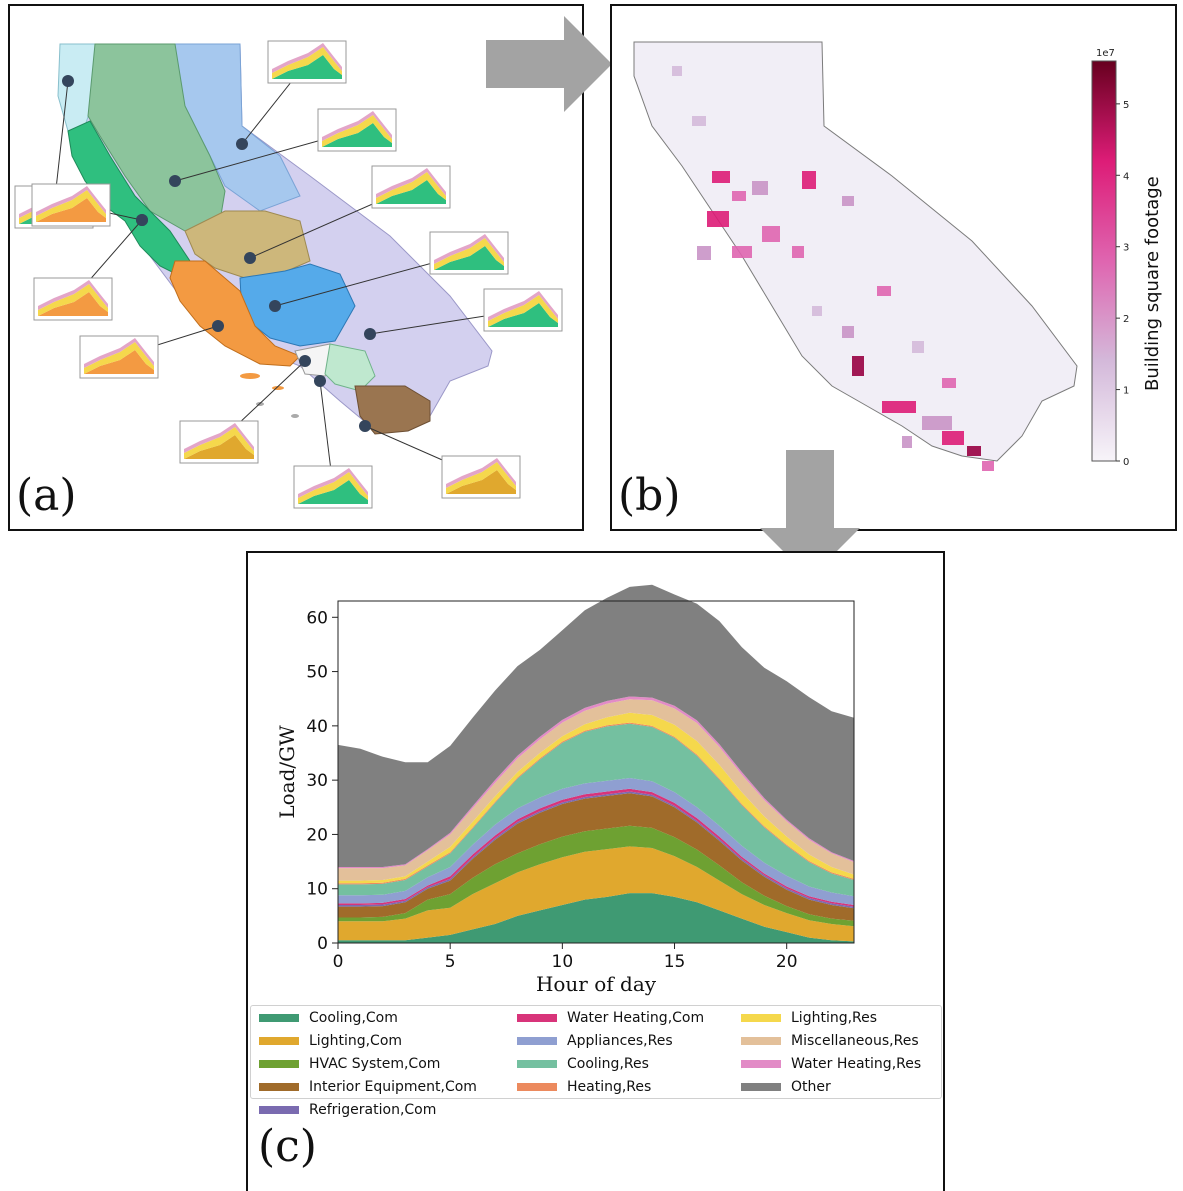 The width and height of the screenshot is (1183, 1191). I want to click on x-tick-label: 0, so click(338, 962).